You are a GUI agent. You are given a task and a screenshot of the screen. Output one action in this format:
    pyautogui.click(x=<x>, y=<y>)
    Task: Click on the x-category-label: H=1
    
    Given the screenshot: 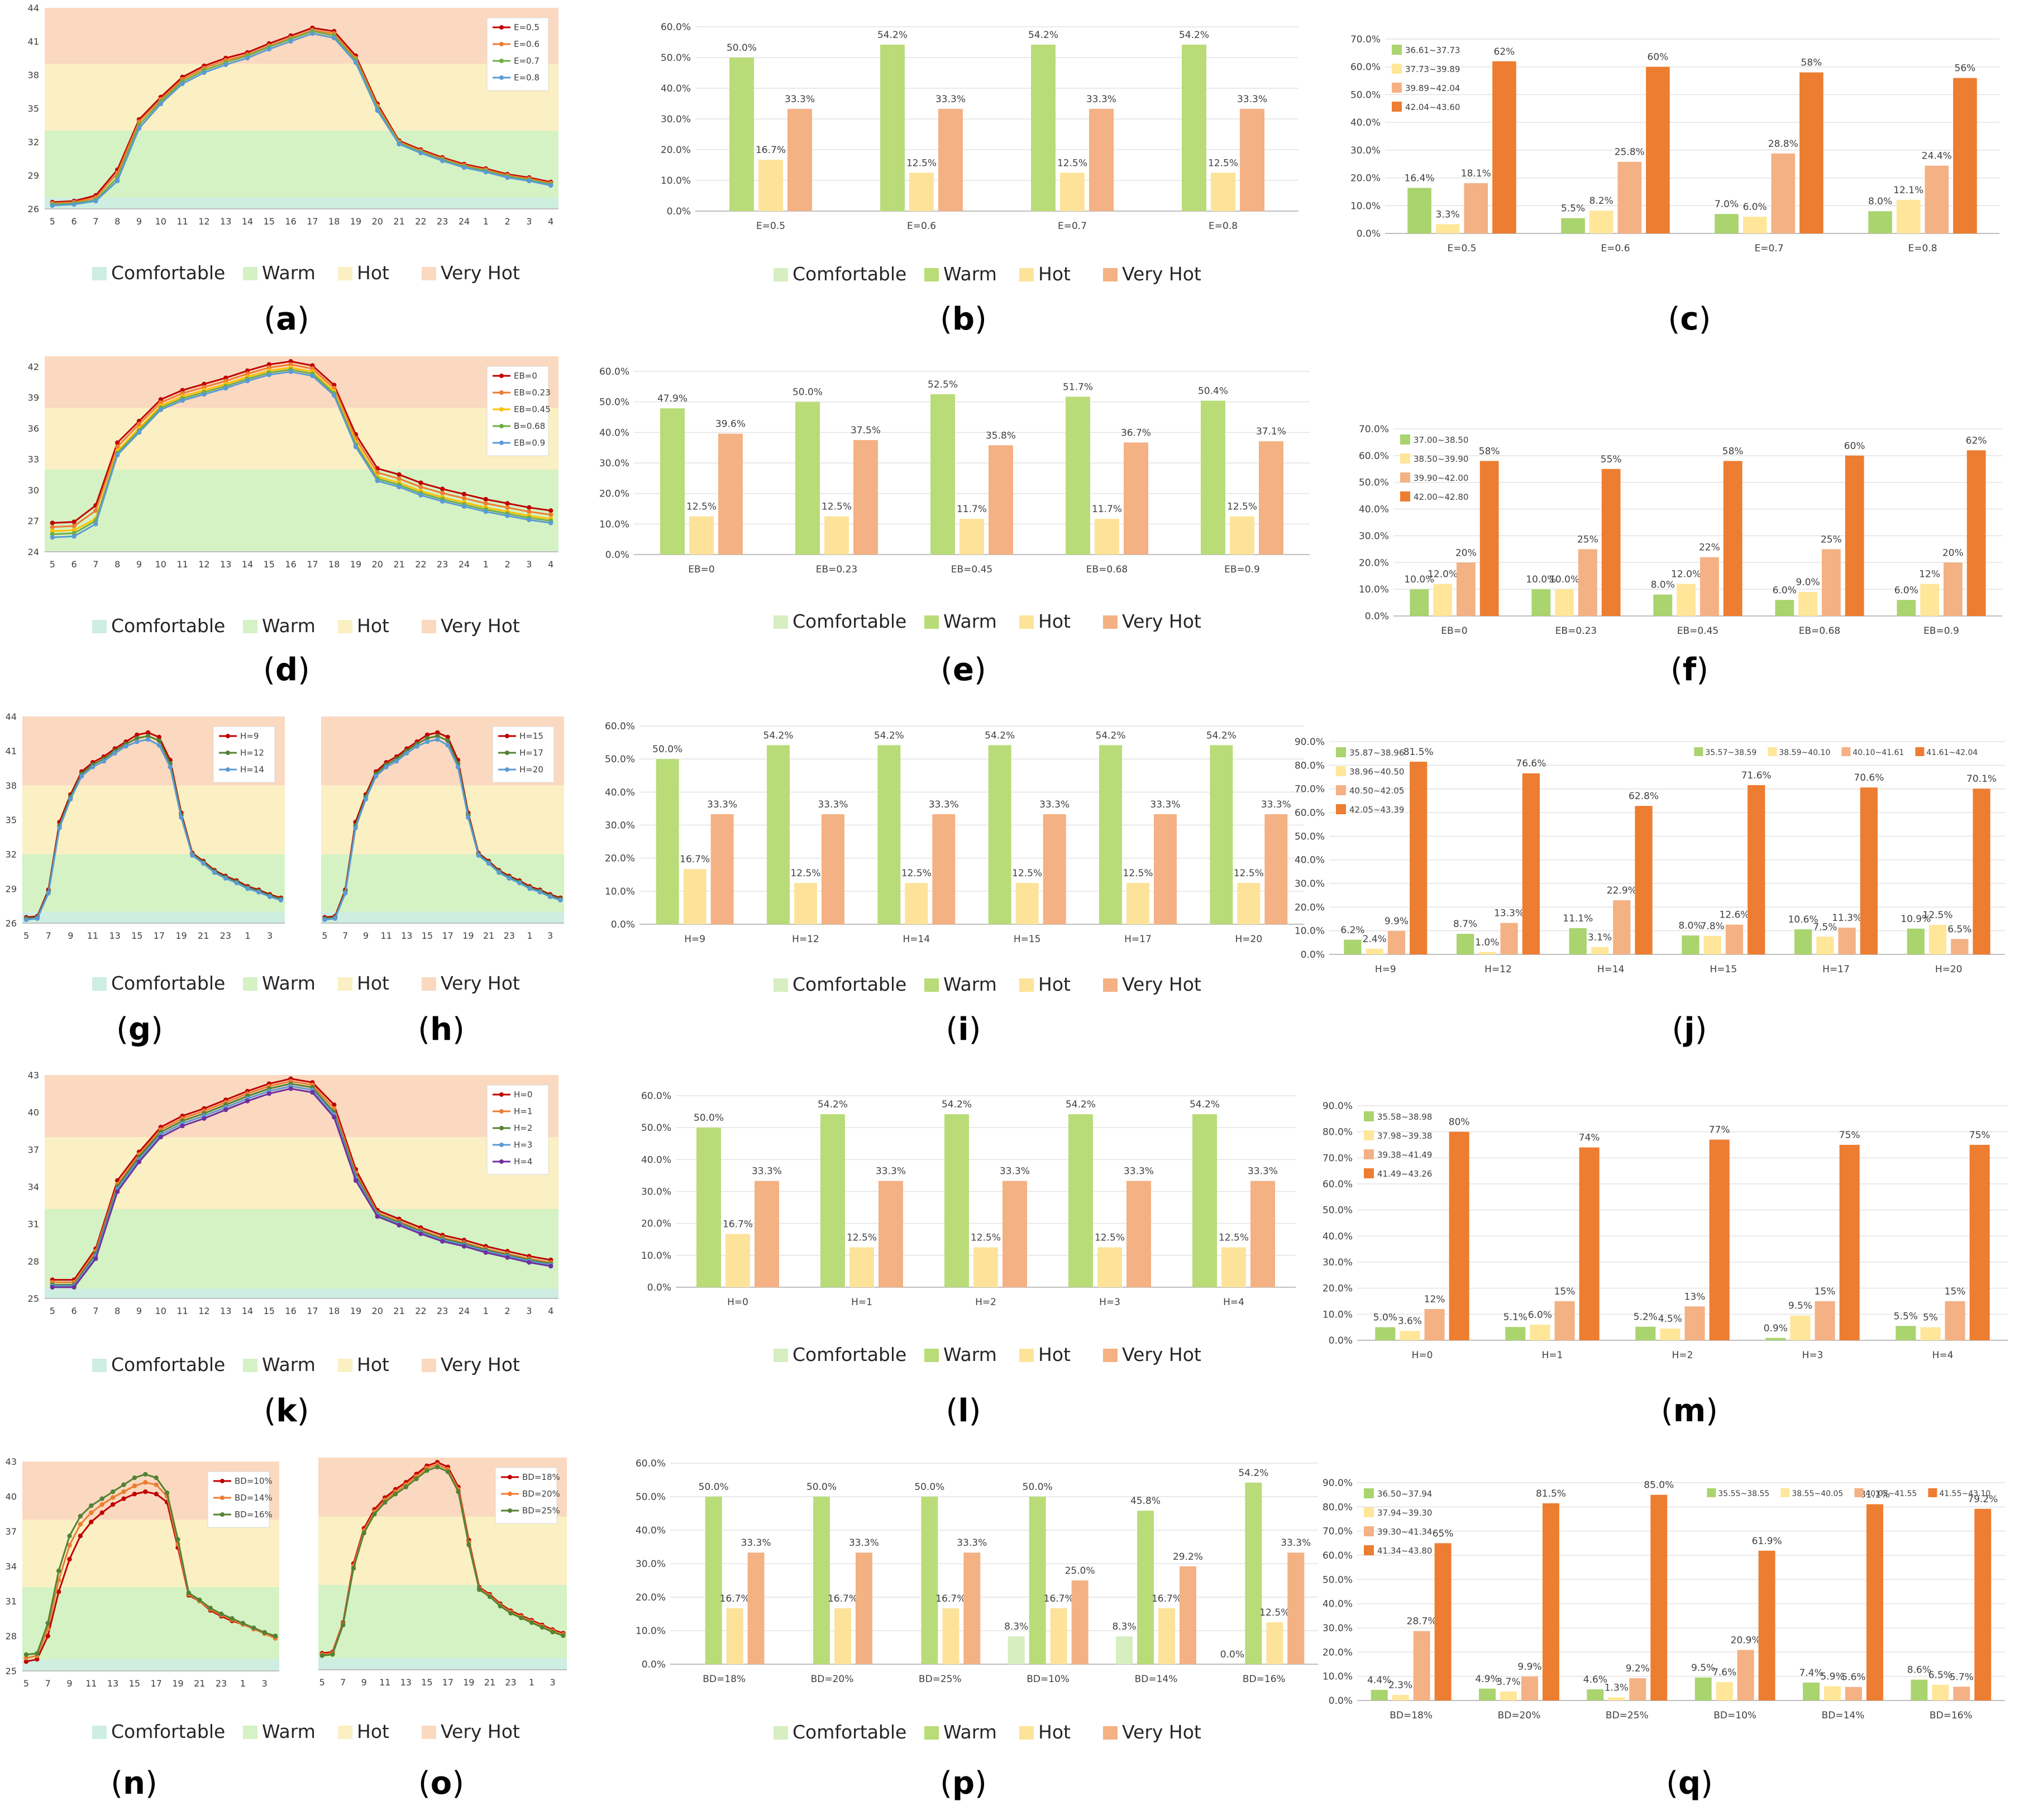 What is the action you would take?
    pyautogui.click(x=862, y=1303)
    